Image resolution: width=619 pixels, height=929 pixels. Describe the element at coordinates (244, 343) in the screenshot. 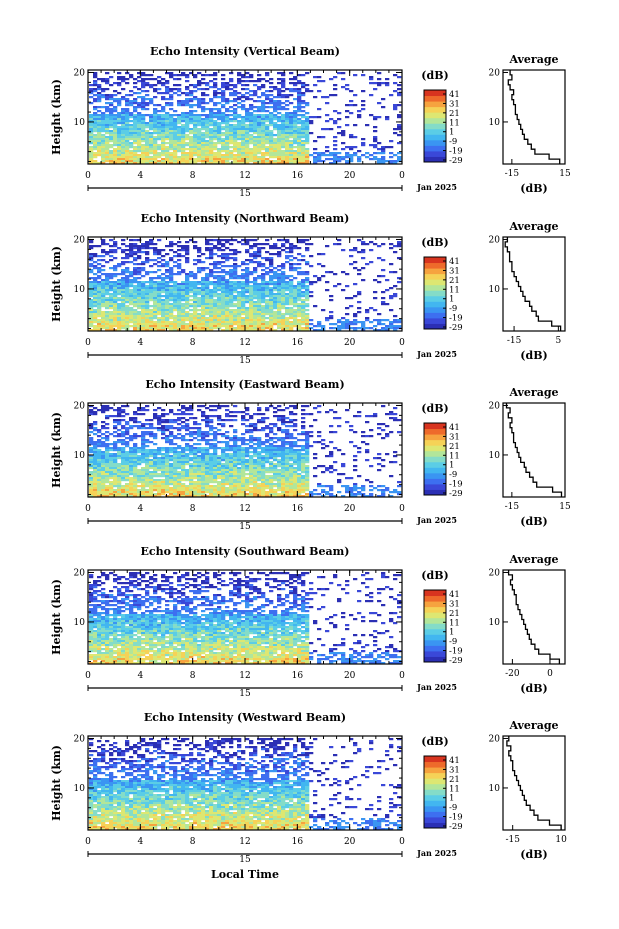

I see `x-tick-label: 12` at that location.